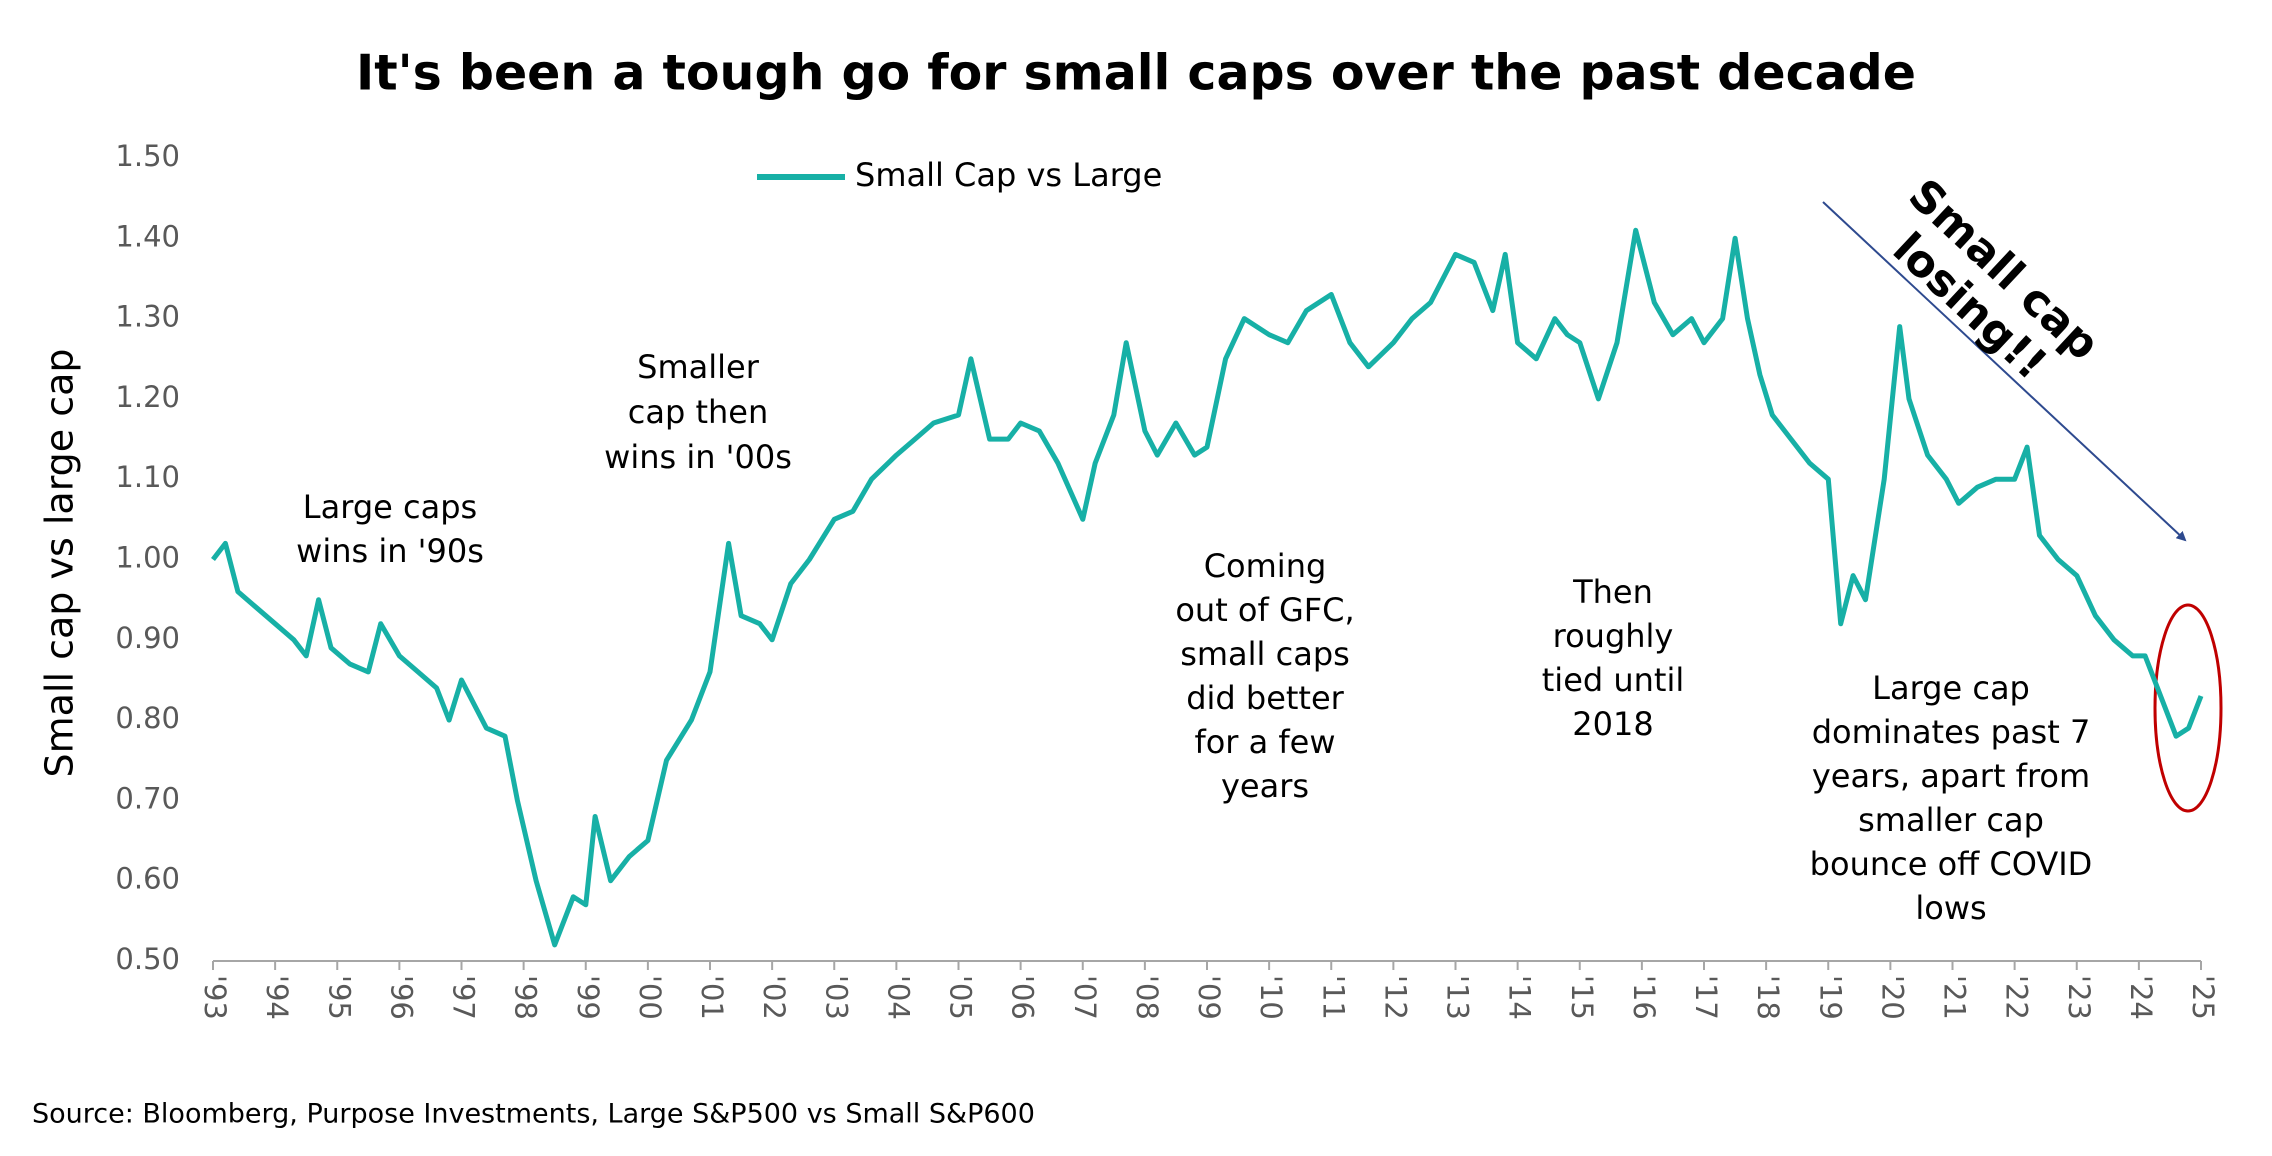 Image resolution: width=2272 pixels, height=1156 pixels. Describe the element at coordinates (1955, 997) in the screenshot. I see `x-tick-label: '21` at that location.